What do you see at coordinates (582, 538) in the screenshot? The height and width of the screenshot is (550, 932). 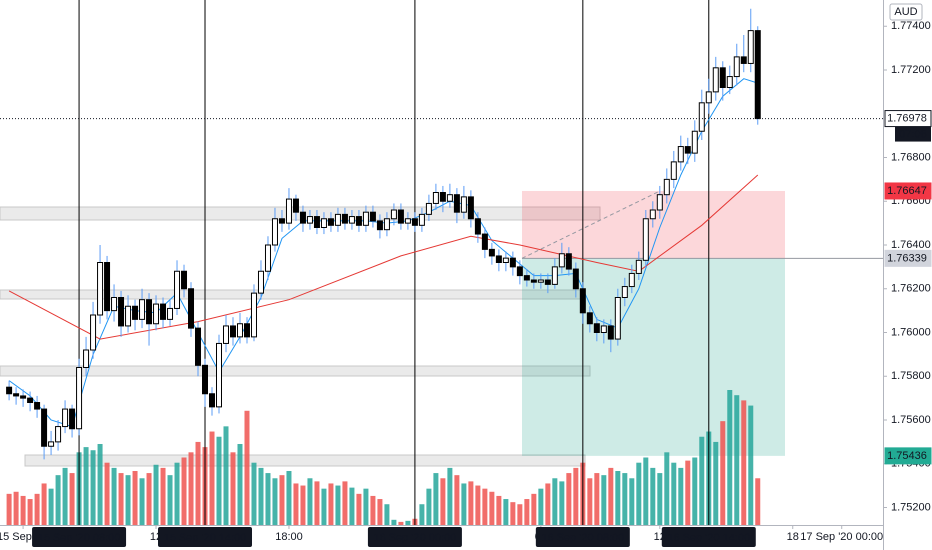 I see `marker-label: 16 Sep '20 08:00` at bounding box center [582, 538].